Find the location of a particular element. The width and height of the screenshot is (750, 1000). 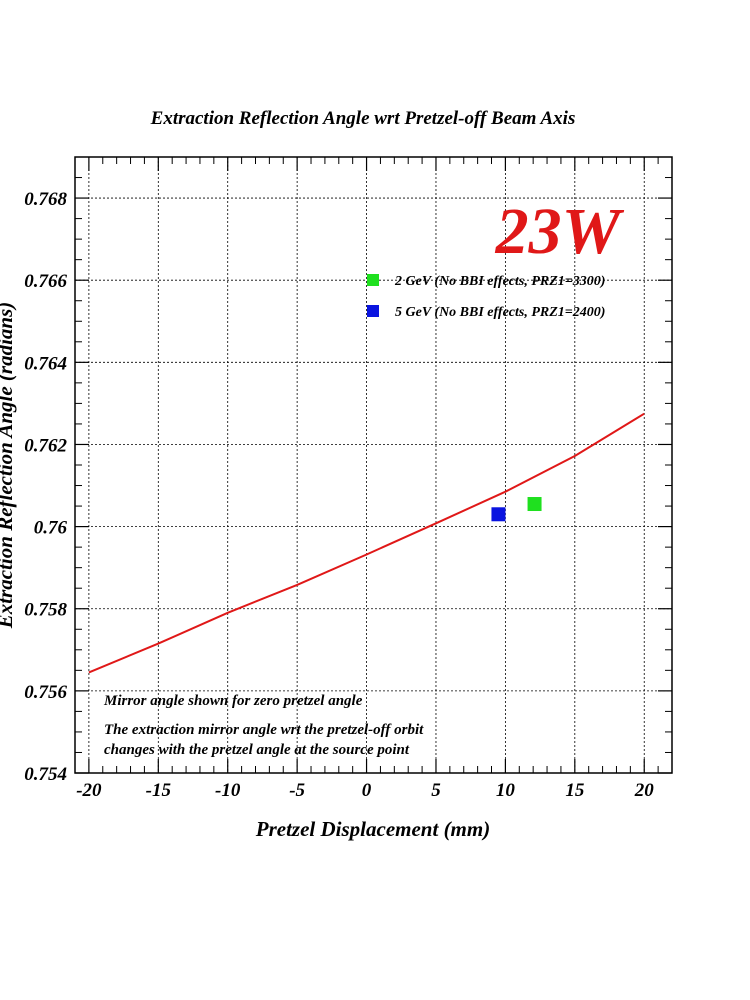

y-tick-label: 0.764 is located at coordinates (45, 363).